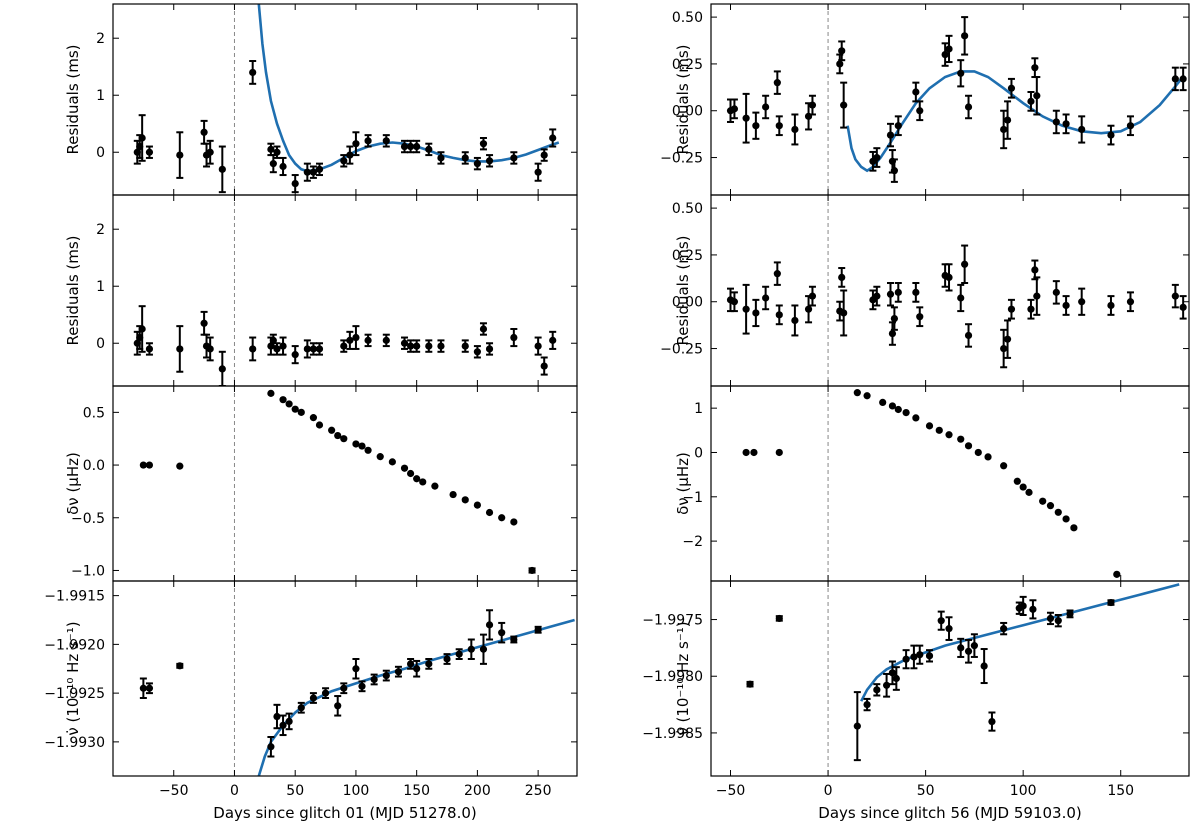 The height and width of the screenshot is (824, 1200). I want to click on panel-frame, so click(345, 483).